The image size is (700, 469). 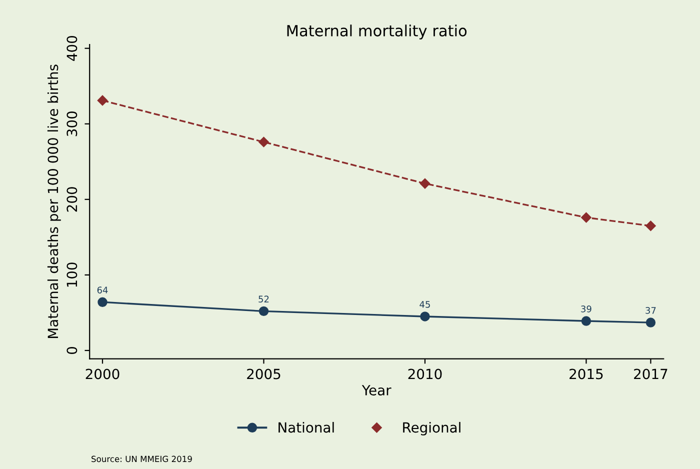 I want to click on y-tick-label: 300, so click(x=72, y=124).